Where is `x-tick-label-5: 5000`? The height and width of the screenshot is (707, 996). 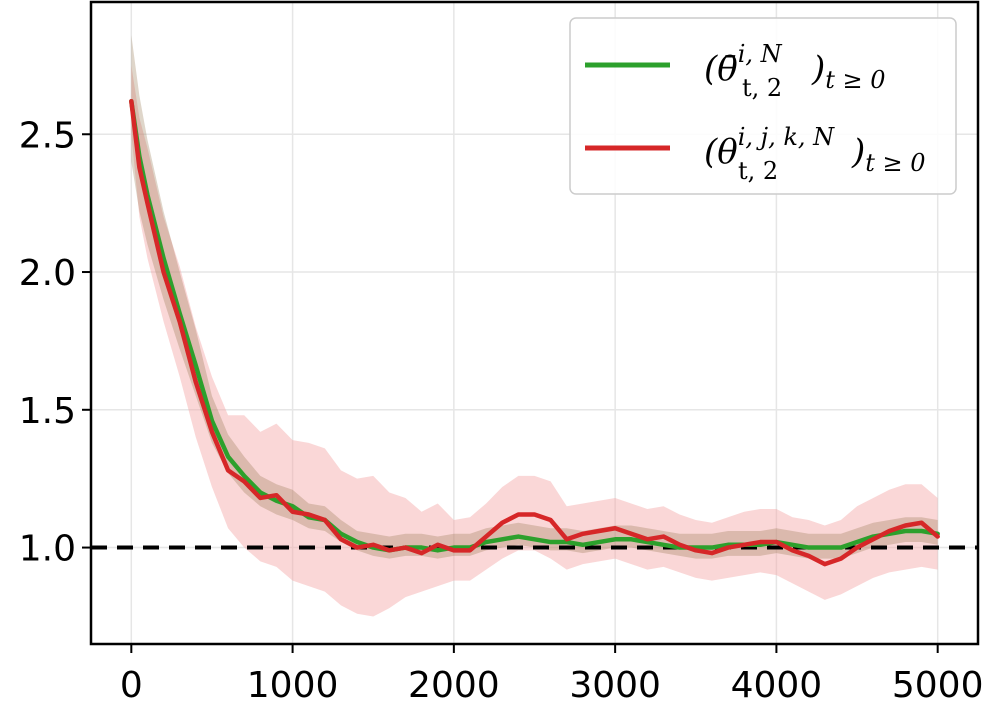
x-tick-label-5: 5000 is located at coordinates (938, 685).